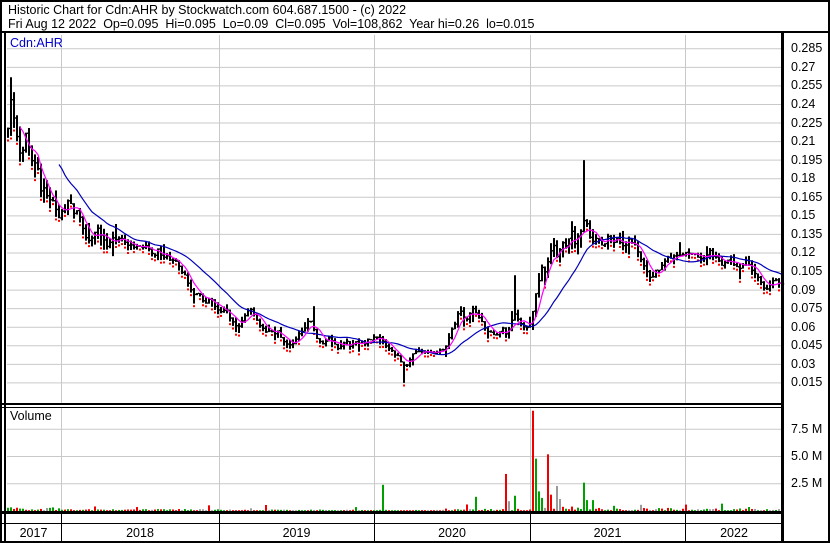 The image size is (830, 543). What do you see at coordinates (803, 215) in the screenshot?
I see `price-tick-label: 0.15` at bounding box center [803, 215].